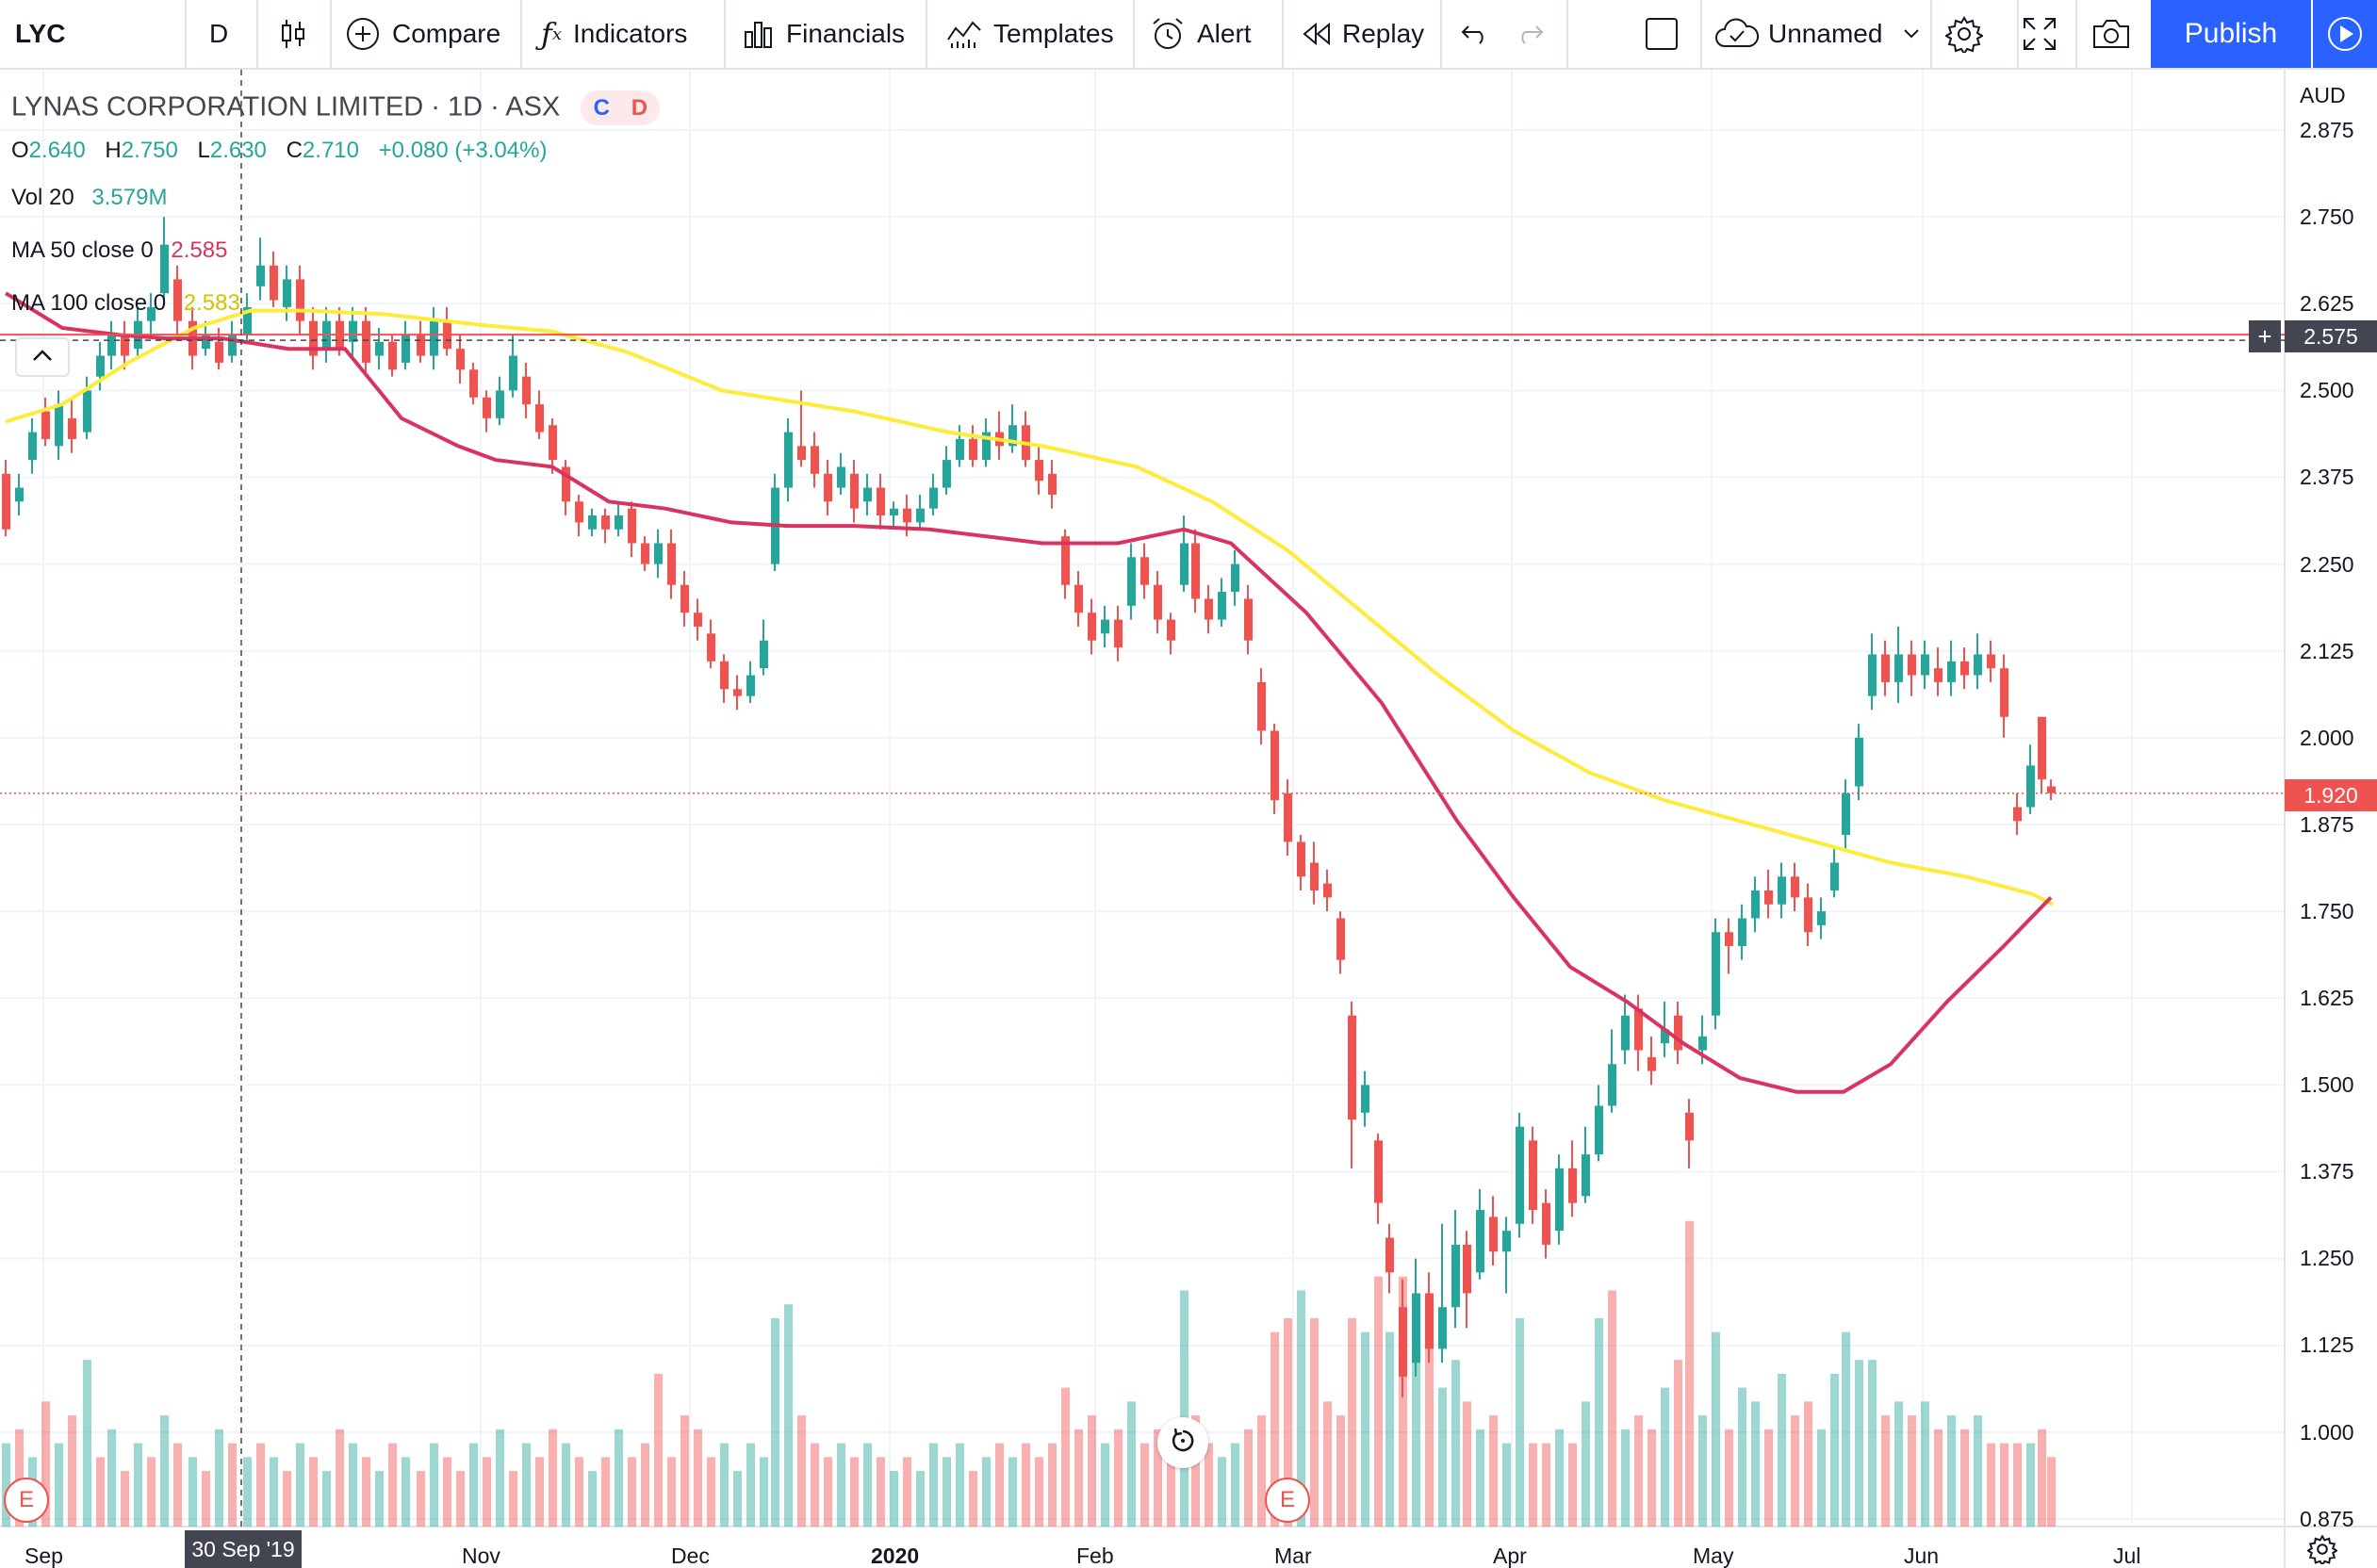 The height and width of the screenshot is (1568, 2377). Describe the element at coordinates (1816, 34) in the screenshot. I see `layout-name-button: Unnamed` at that location.